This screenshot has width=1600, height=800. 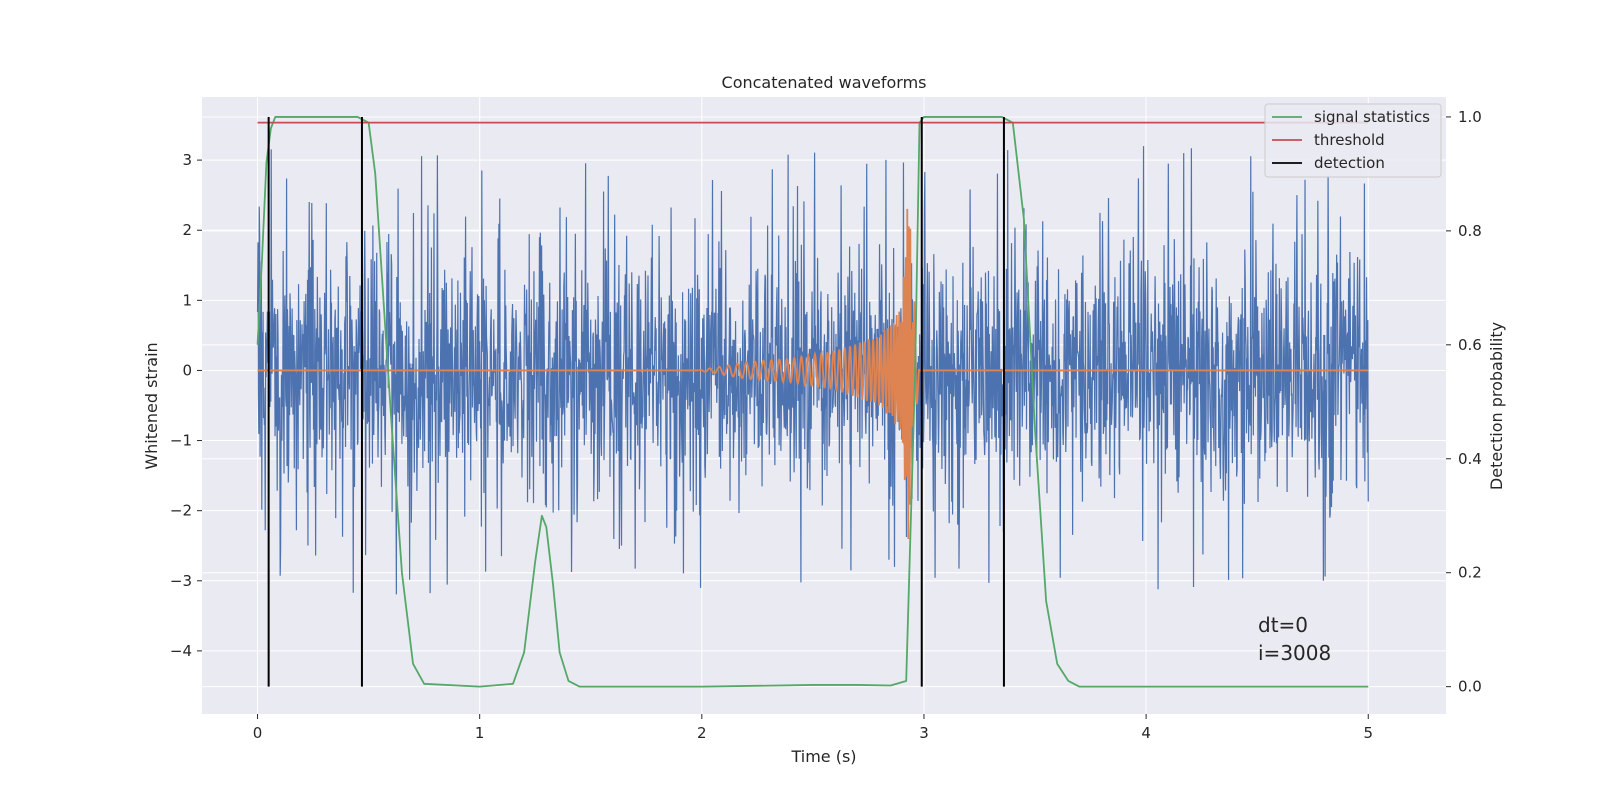 I want to click on y-axis-label-right: Detection probability, so click(x=1496, y=406).